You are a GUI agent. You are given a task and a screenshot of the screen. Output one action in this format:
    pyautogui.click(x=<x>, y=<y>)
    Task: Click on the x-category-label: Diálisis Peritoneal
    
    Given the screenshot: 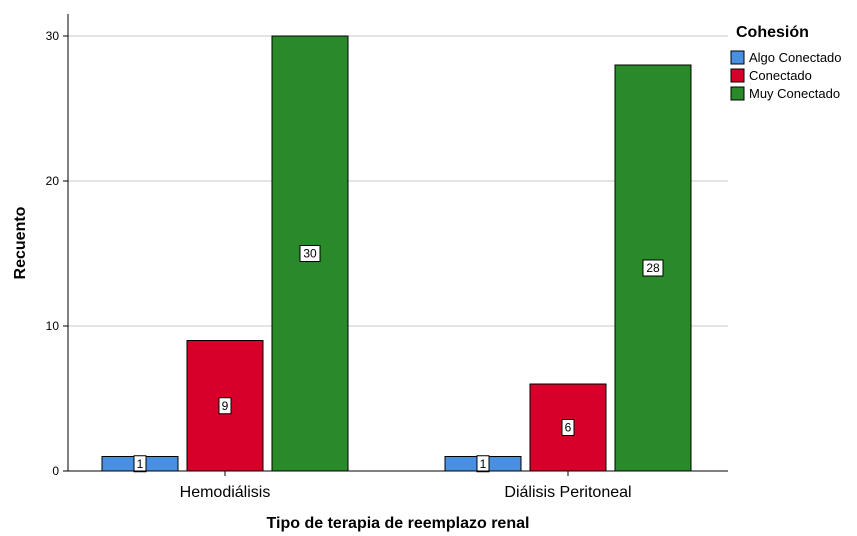 What is the action you would take?
    pyautogui.click(x=567, y=492)
    